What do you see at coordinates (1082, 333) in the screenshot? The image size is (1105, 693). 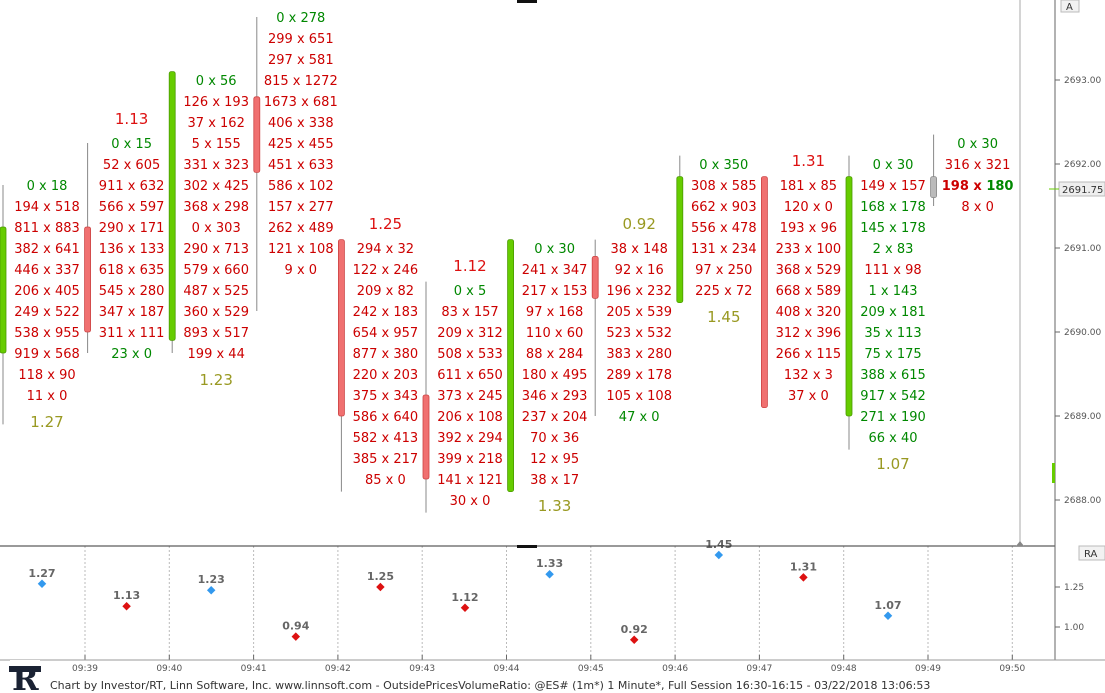 I see `y-tick-label: 2690.00` at bounding box center [1082, 333].